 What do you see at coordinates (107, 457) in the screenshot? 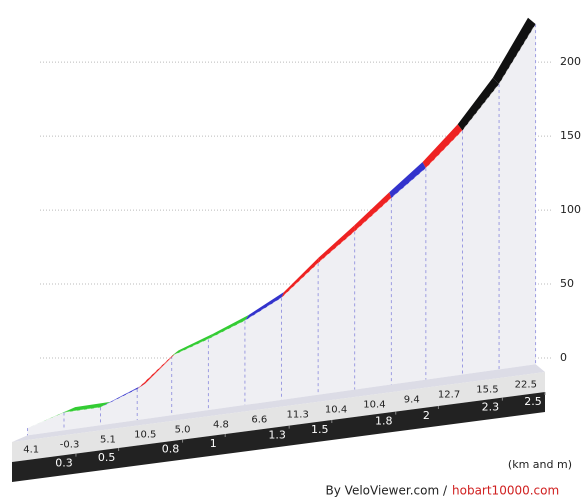
I see `x-tick-label: 0.5` at bounding box center [107, 457].